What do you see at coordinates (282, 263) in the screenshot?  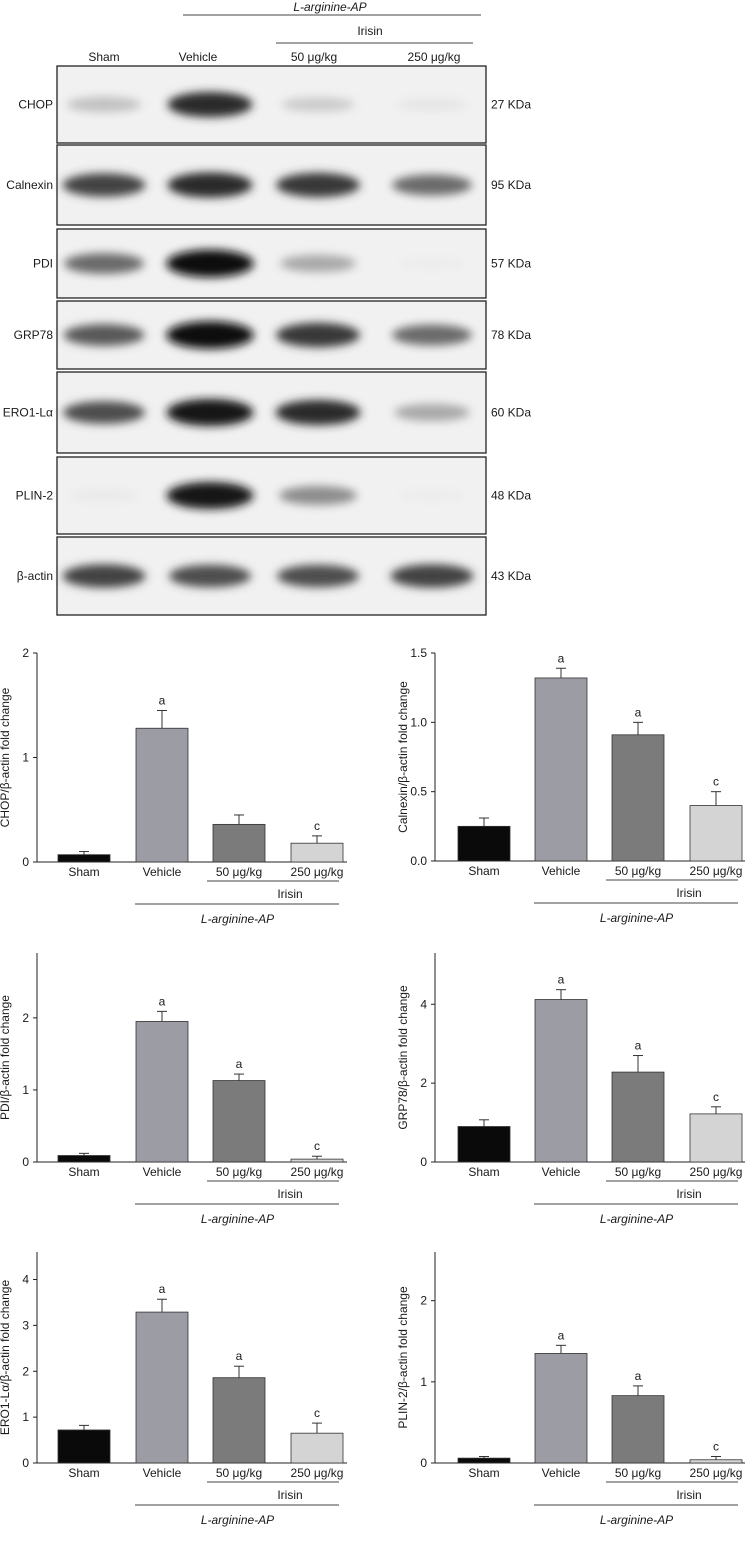 I see `blot-row: PDI 57 KDa` at bounding box center [282, 263].